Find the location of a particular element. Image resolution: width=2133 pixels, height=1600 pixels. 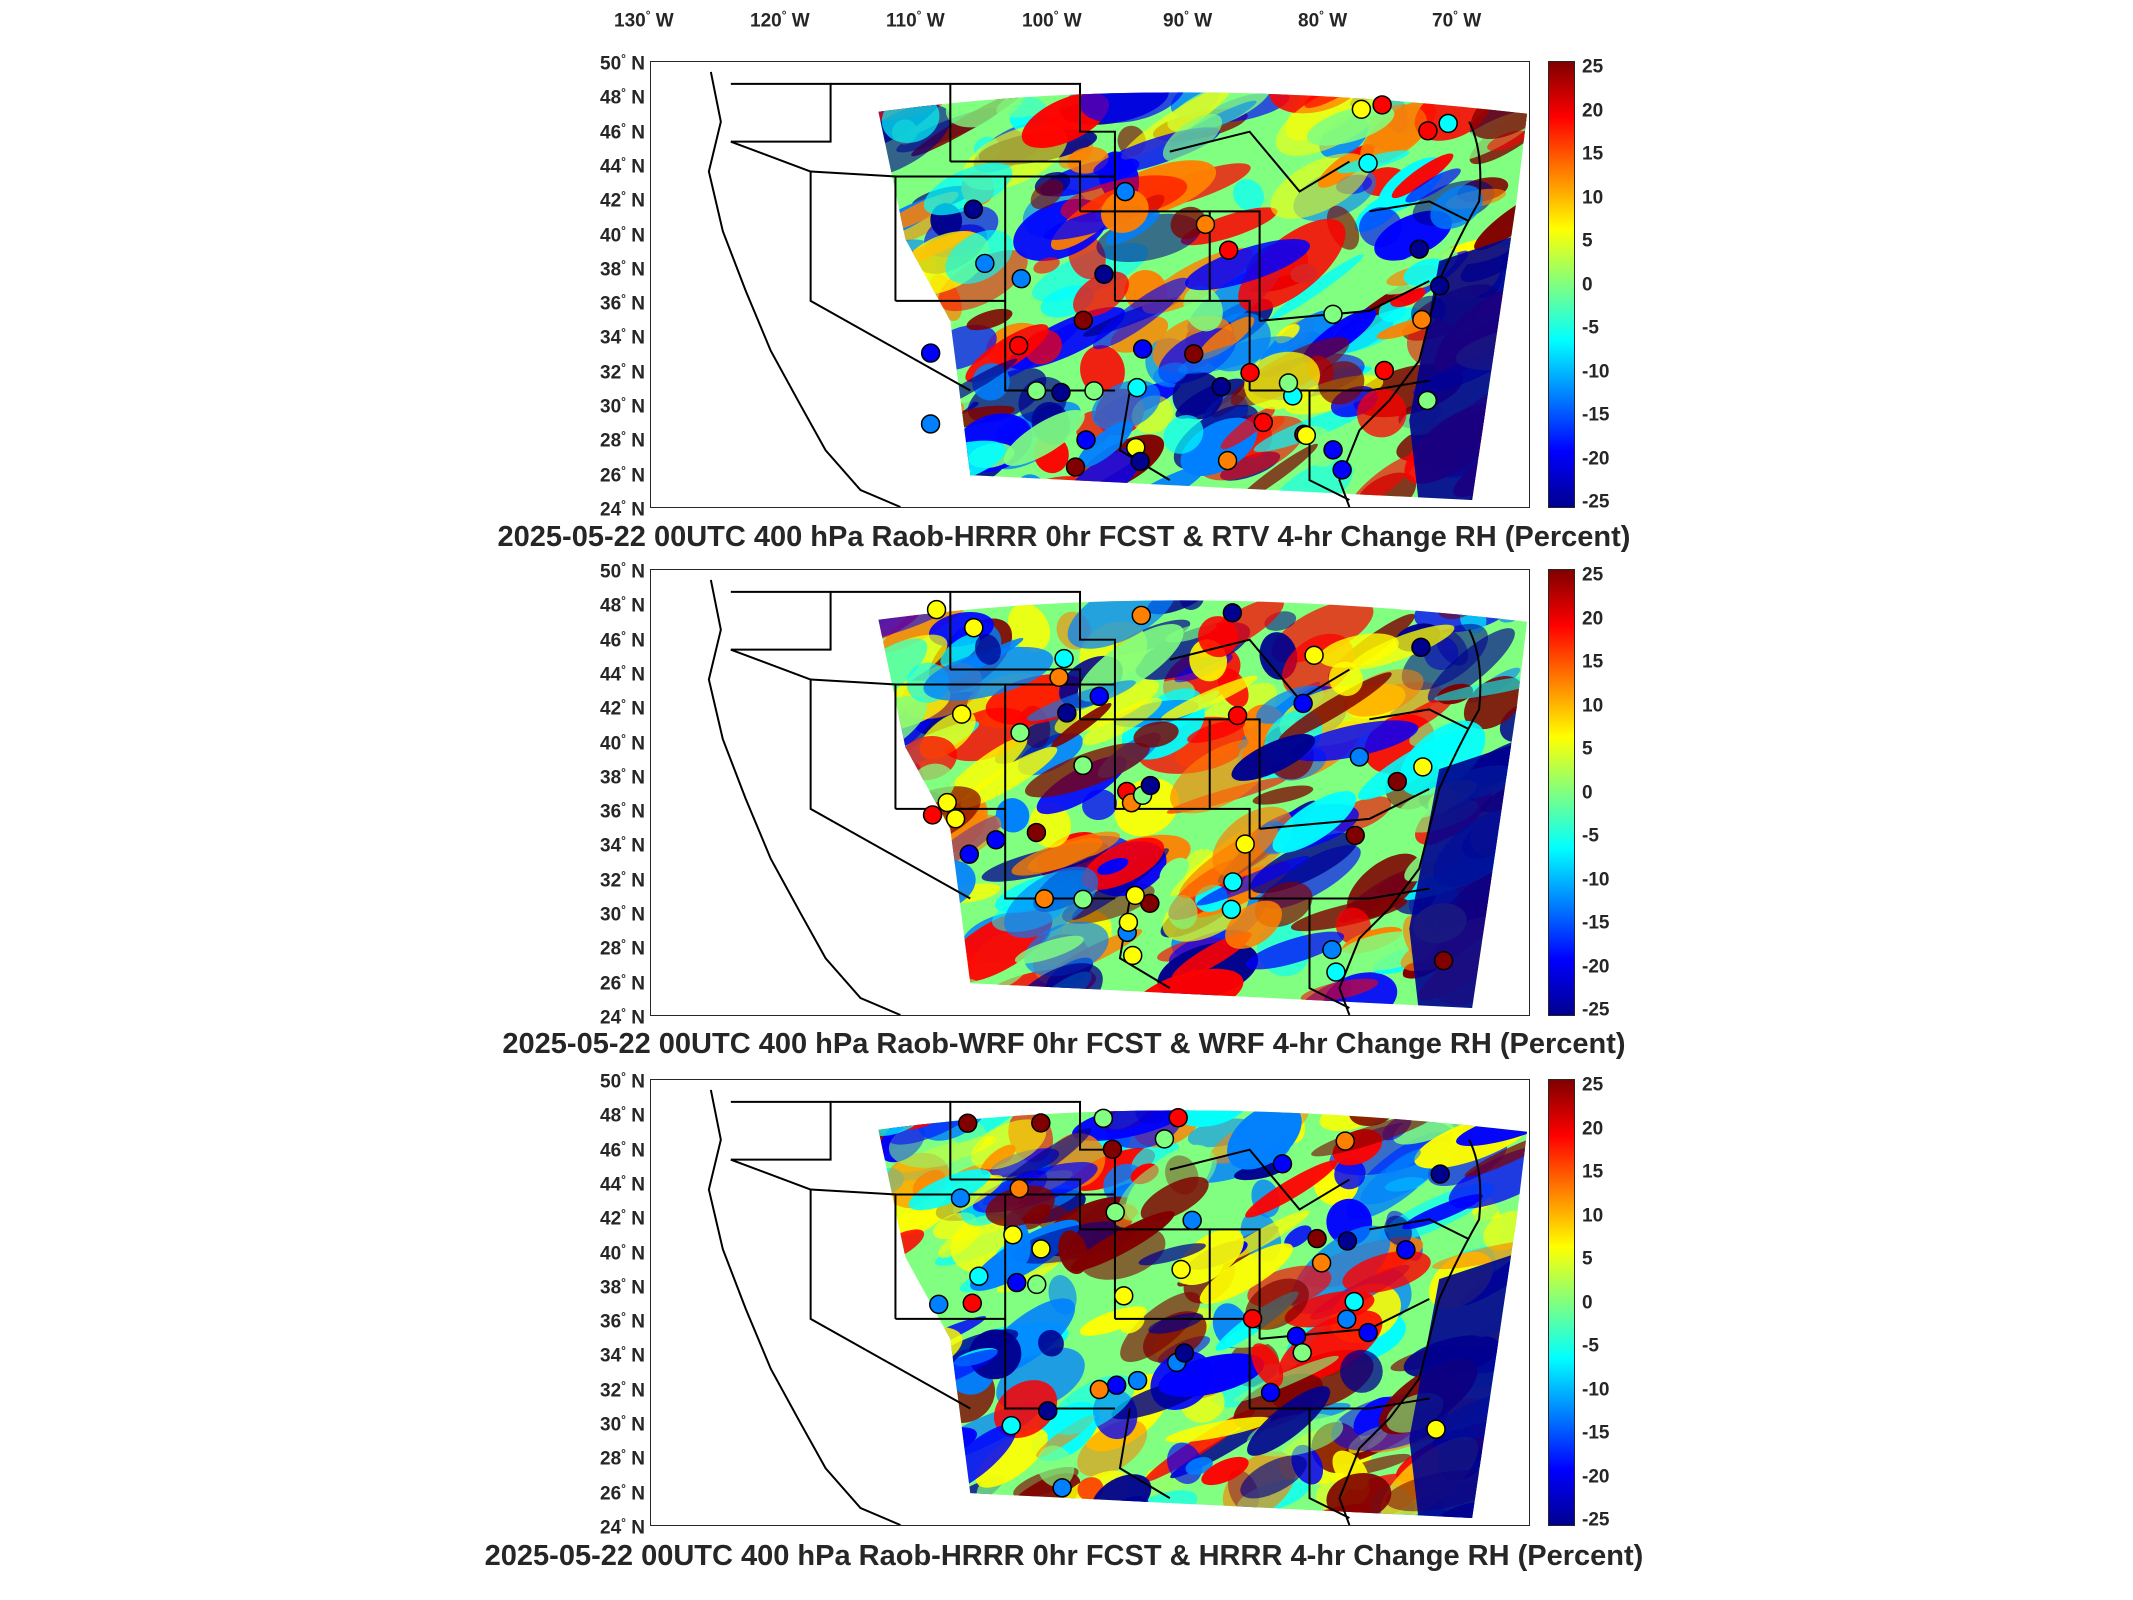

lon-label-80w: 80° W is located at coordinates (1323, 20).